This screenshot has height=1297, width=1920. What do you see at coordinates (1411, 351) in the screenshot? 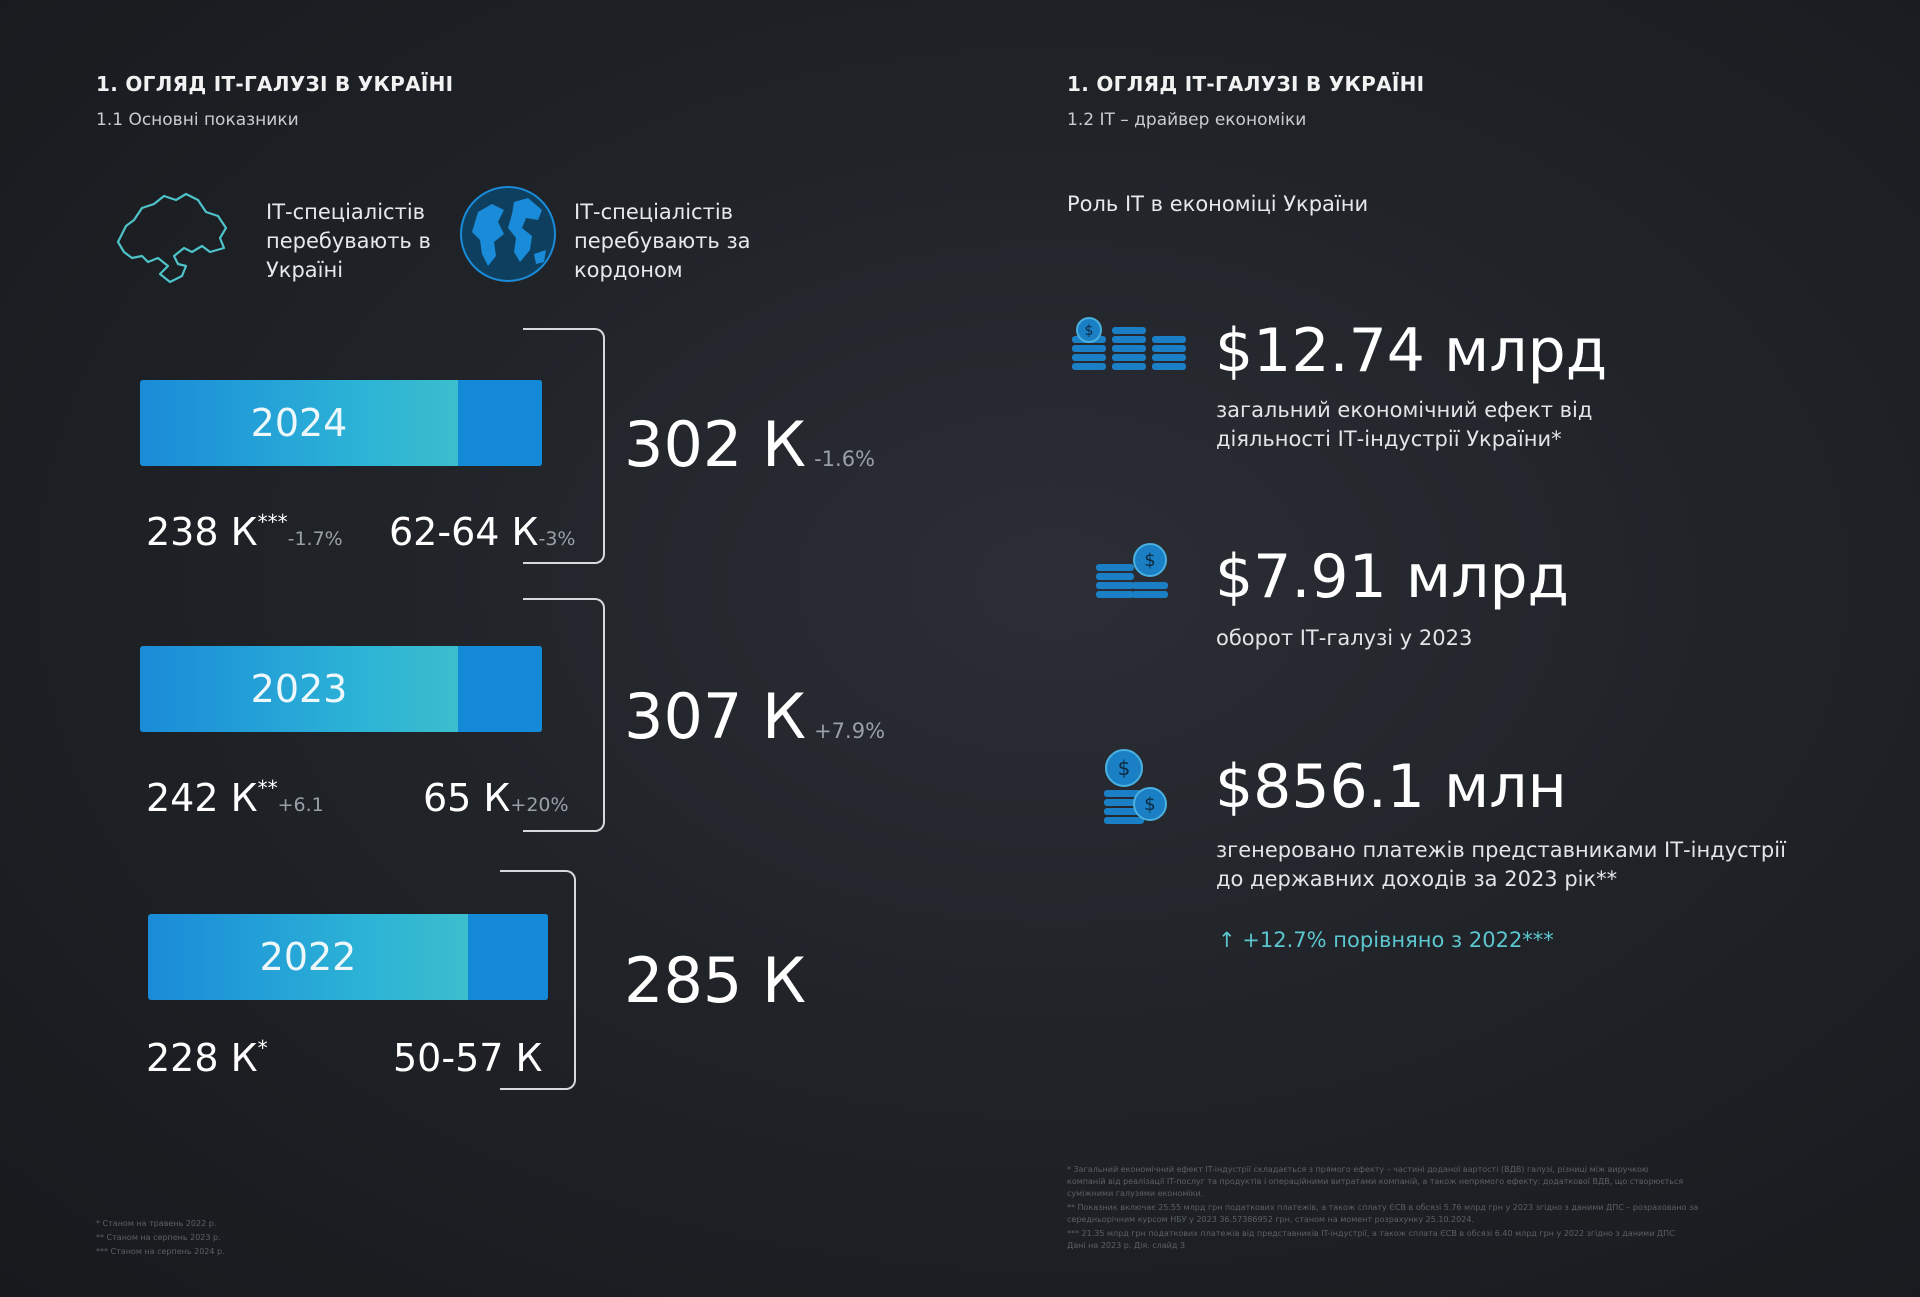
I see `metric-value-1: $12.74 млрд` at bounding box center [1411, 351].